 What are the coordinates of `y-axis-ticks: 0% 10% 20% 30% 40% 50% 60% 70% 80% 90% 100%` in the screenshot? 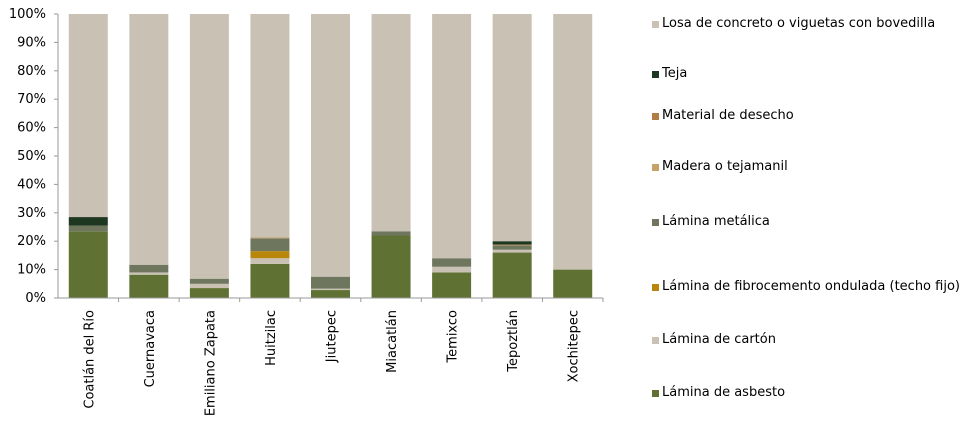 It's located at (33, 156).